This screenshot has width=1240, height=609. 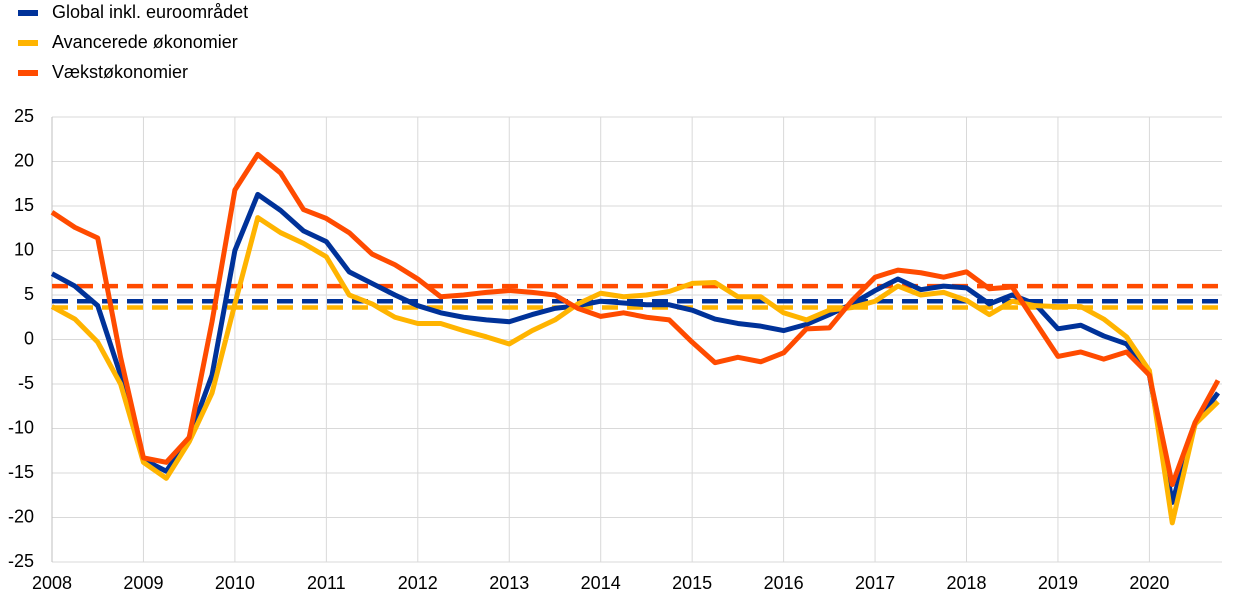 What do you see at coordinates (966, 583) in the screenshot?
I see `x-tick-label: 2018` at bounding box center [966, 583].